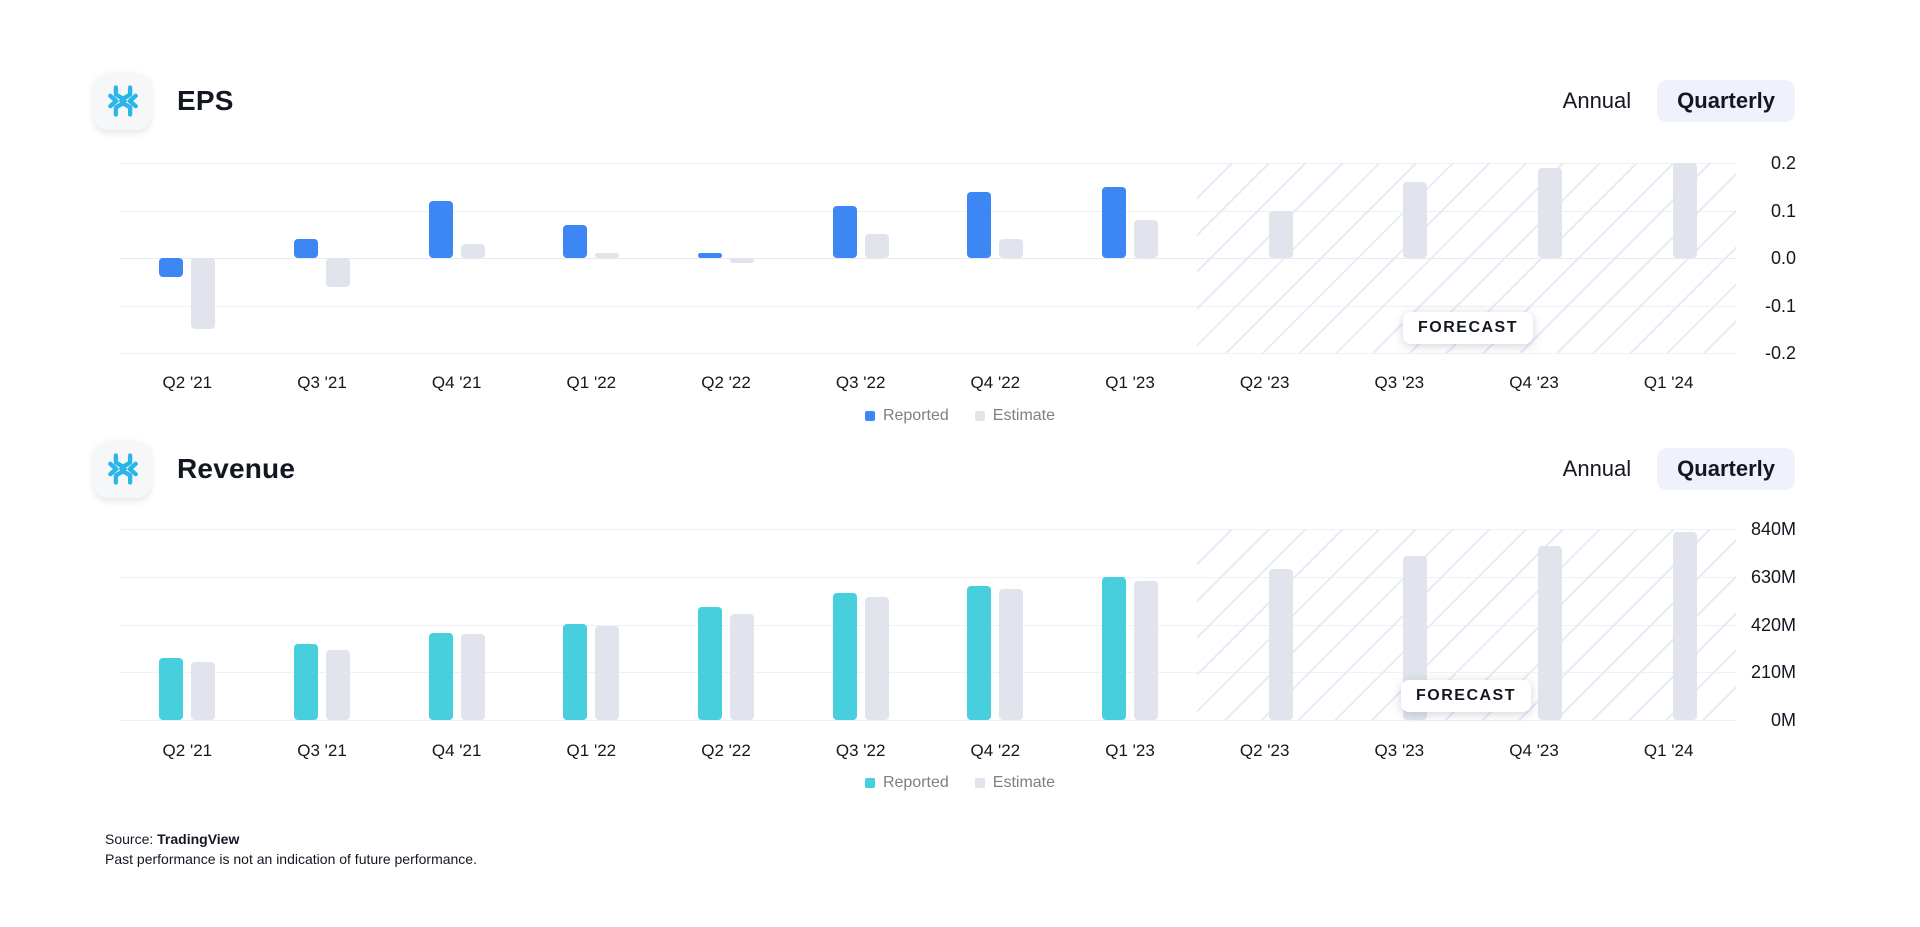  Describe the element at coordinates (979, 416) in the screenshot. I see `estimate-swatch-icon` at that location.